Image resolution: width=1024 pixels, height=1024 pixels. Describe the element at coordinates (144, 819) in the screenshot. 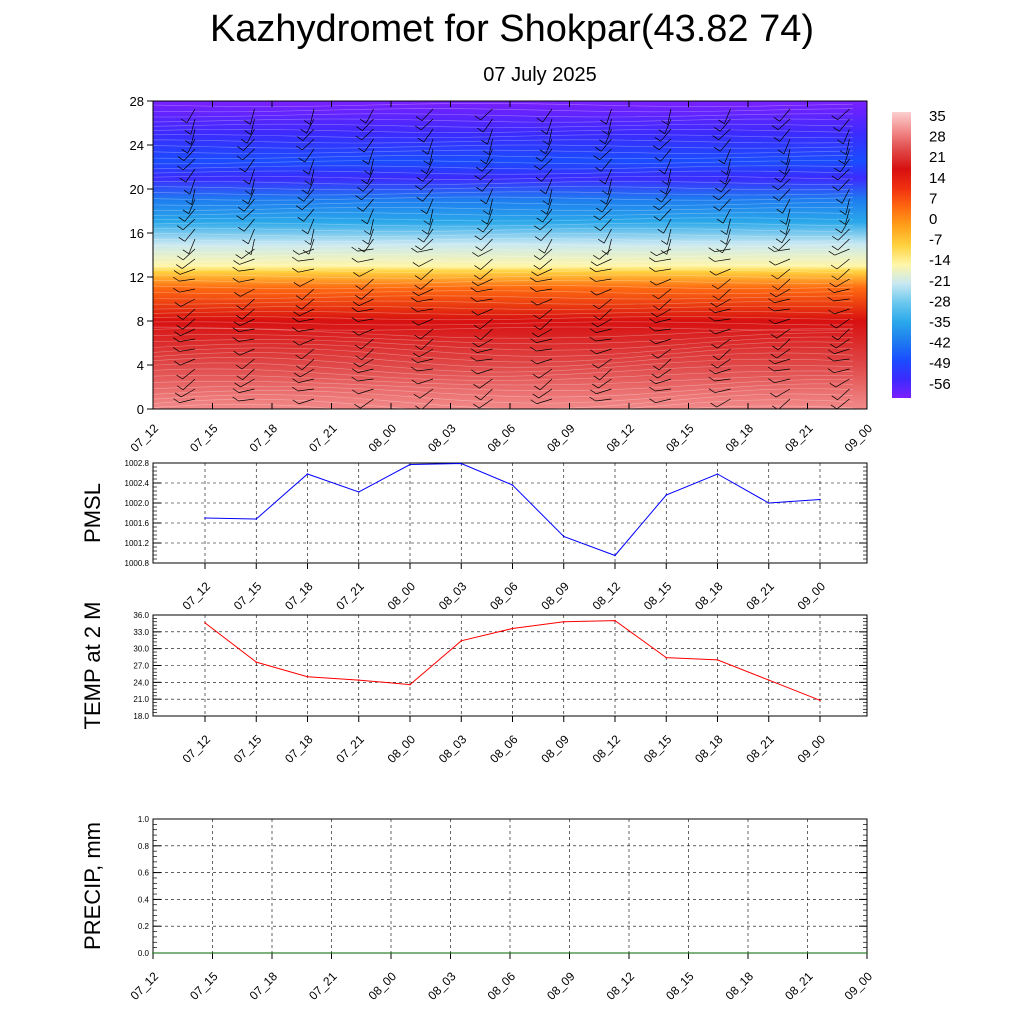

I see `y-tick-label: 1.0` at that location.